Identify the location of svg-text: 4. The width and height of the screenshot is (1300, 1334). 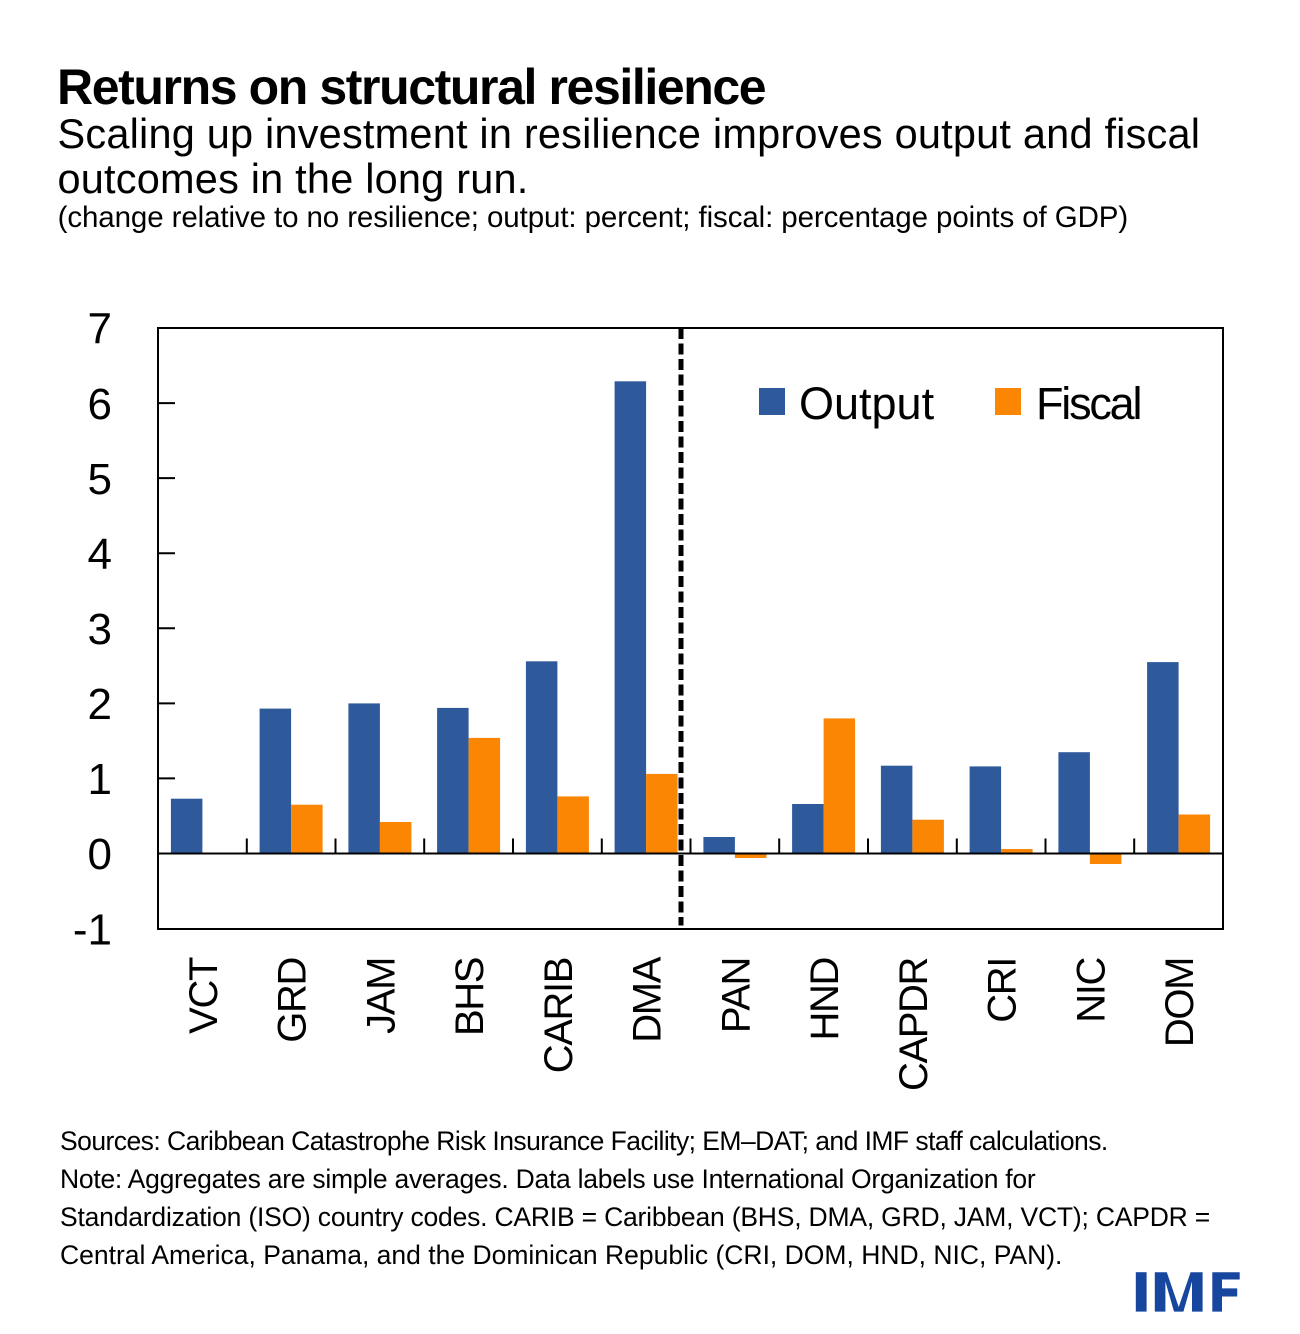
(100, 554).